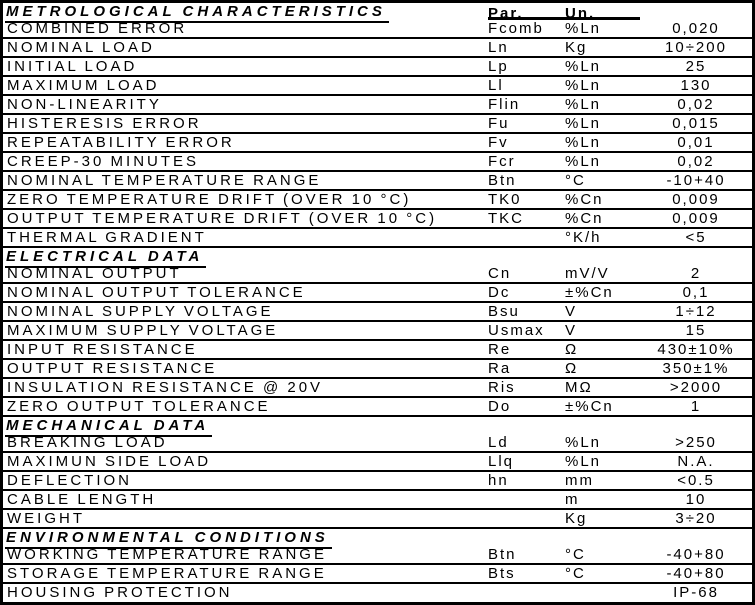 The width and height of the screenshot is (755, 605). Describe the element at coordinates (696, 387) in the screenshot. I see `row-value: >2000` at that location.